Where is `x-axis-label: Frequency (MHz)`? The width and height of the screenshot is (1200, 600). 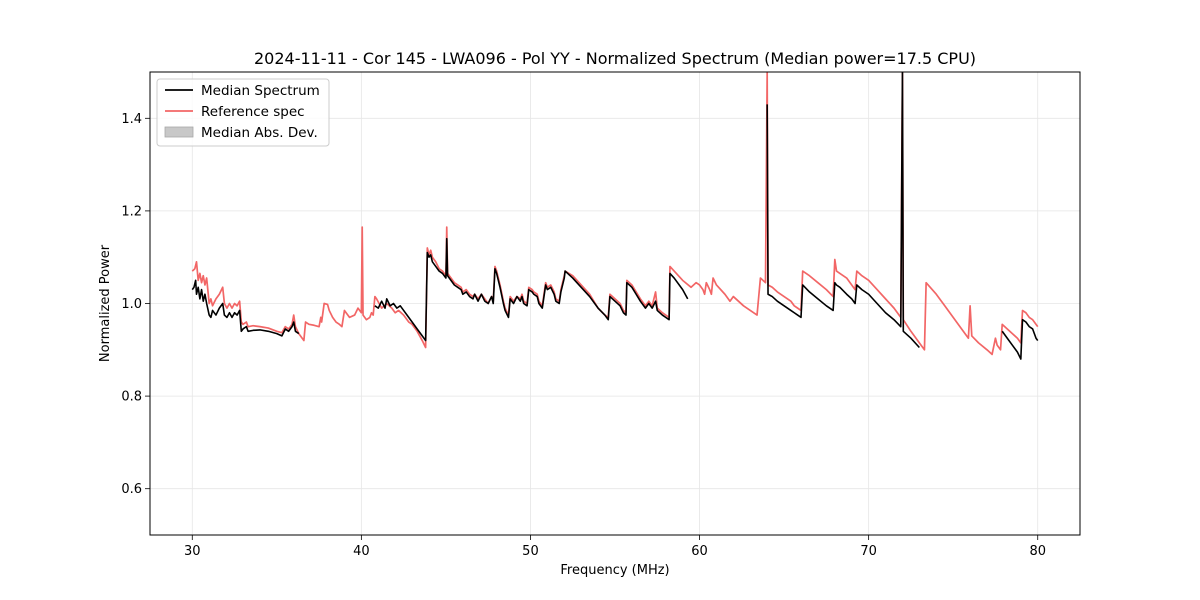
x-axis-label: Frequency (MHz) is located at coordinates (614, 570).